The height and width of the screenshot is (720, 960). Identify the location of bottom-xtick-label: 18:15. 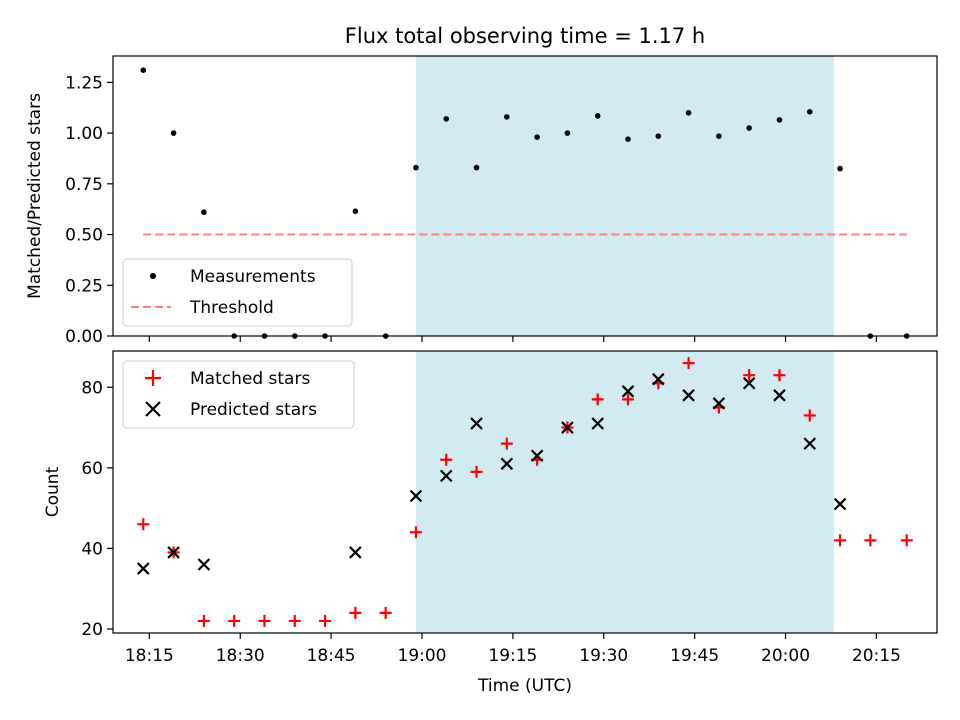
(149, 656).